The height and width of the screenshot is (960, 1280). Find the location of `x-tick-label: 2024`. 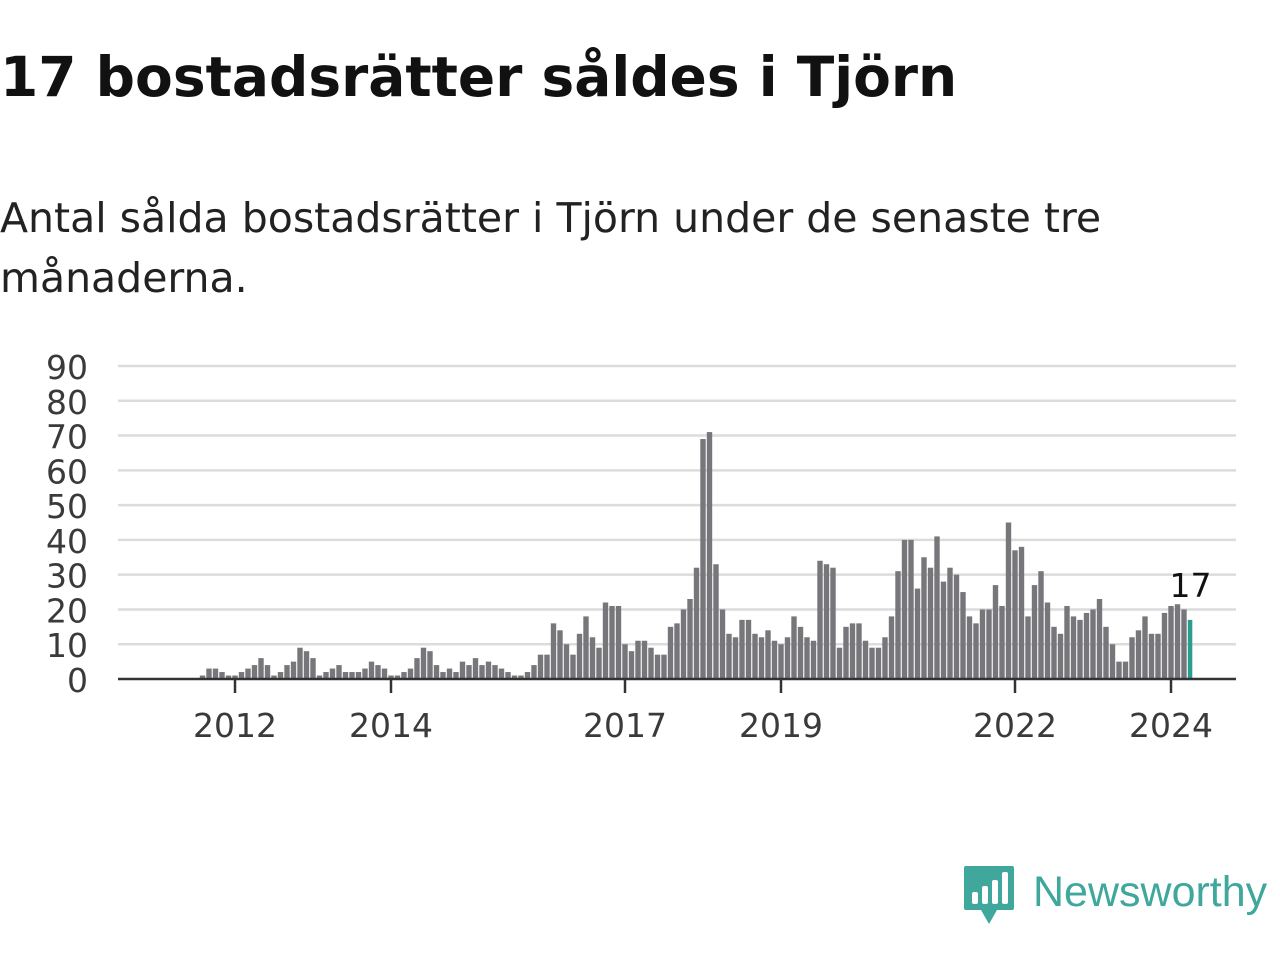

x-tick-label: 2024 is located at coordinates (1171, 725).